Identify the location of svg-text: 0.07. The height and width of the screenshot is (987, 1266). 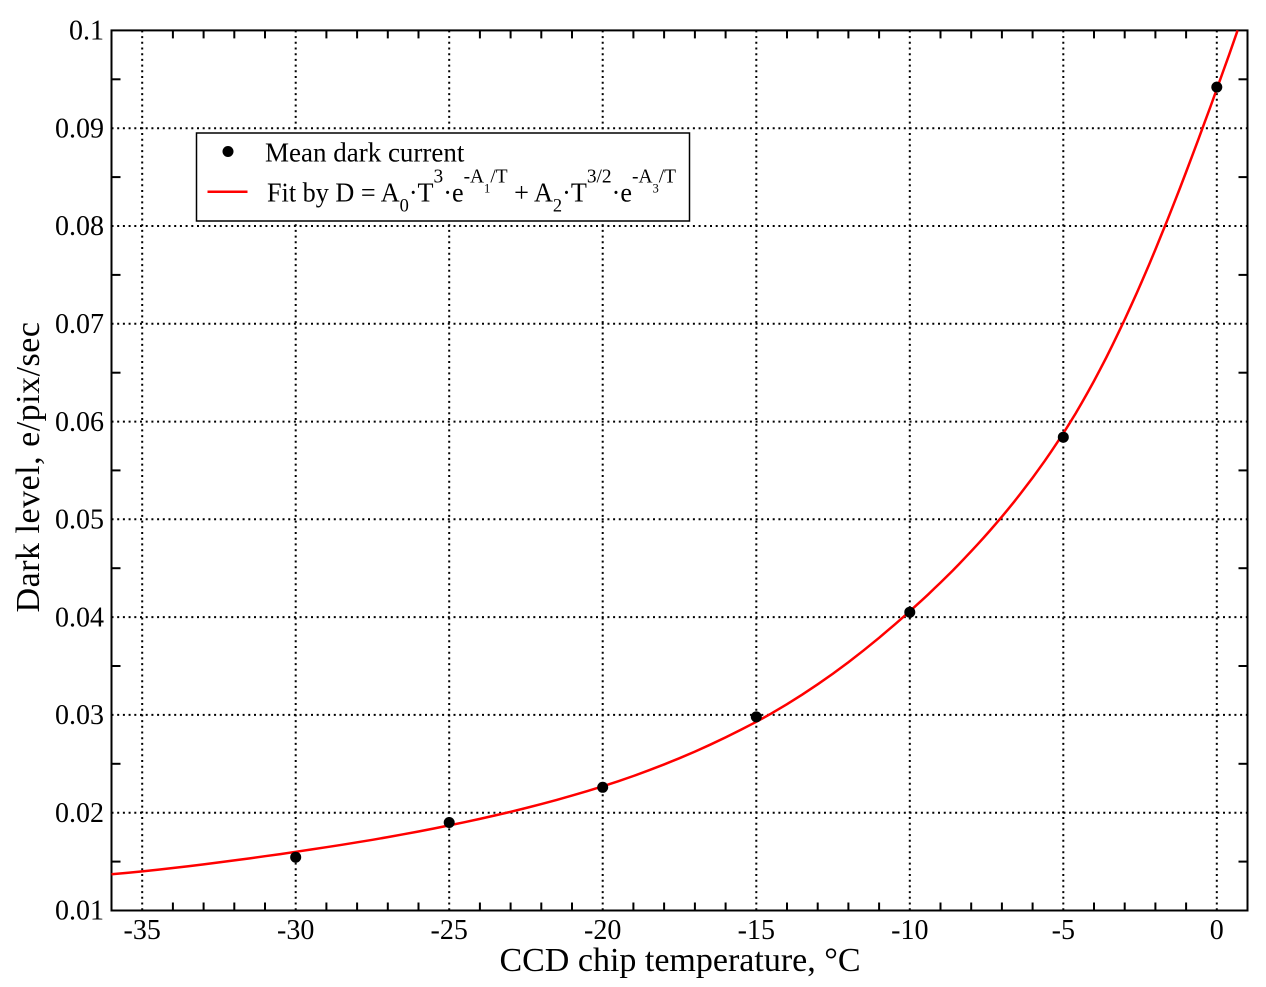
(79, 324).